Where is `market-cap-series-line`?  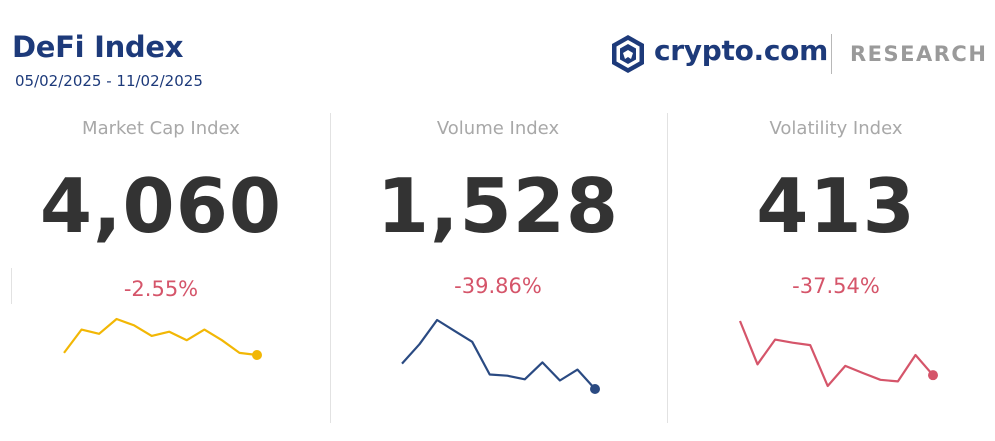 market-cap-series-line is located at coordinates (160, 337).